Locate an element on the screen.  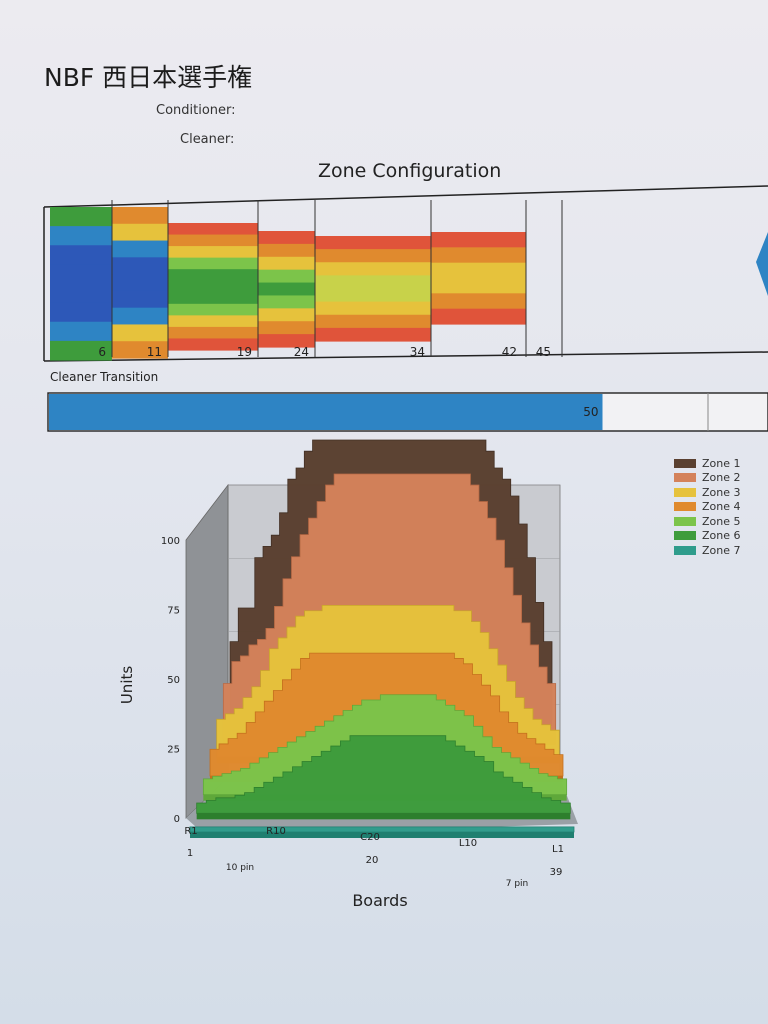
cleaner-value-label: 50 is located at coordinates (590, 412).